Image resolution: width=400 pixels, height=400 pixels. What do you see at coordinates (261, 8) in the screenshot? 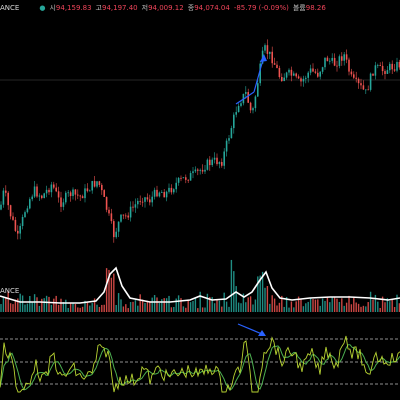
I see `ohlc-change: -85.79 (-0.09%)` at bounding box center [261, 8].